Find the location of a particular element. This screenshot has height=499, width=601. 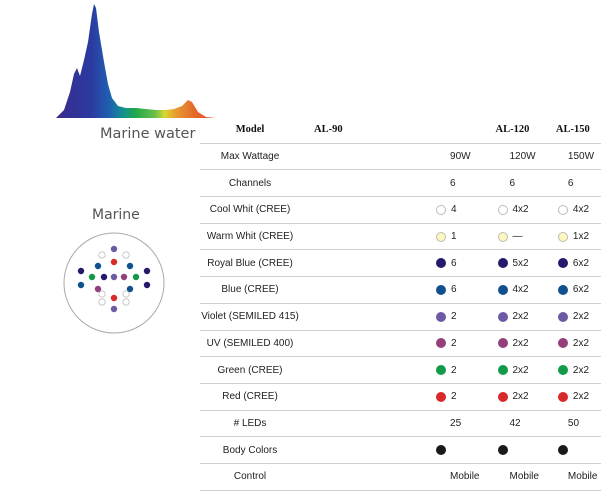

row-value: 50 is located at coordinates (575, 424).